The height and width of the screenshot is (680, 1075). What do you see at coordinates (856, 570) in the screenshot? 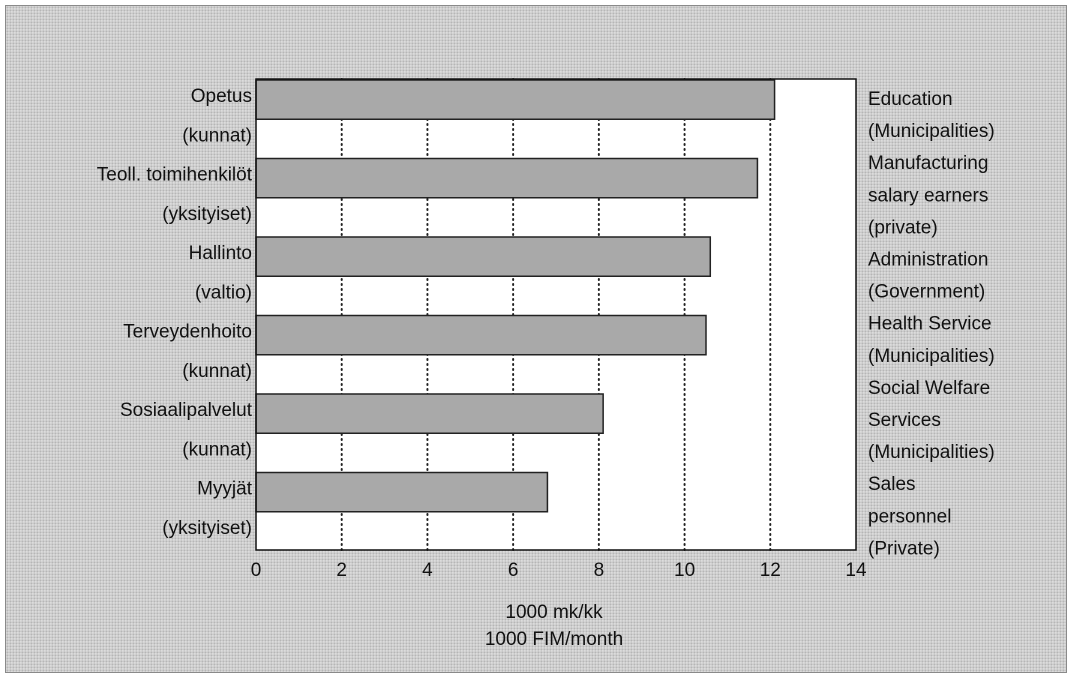
I see `x-tick-label: 14` at bounding box center [856, 570].